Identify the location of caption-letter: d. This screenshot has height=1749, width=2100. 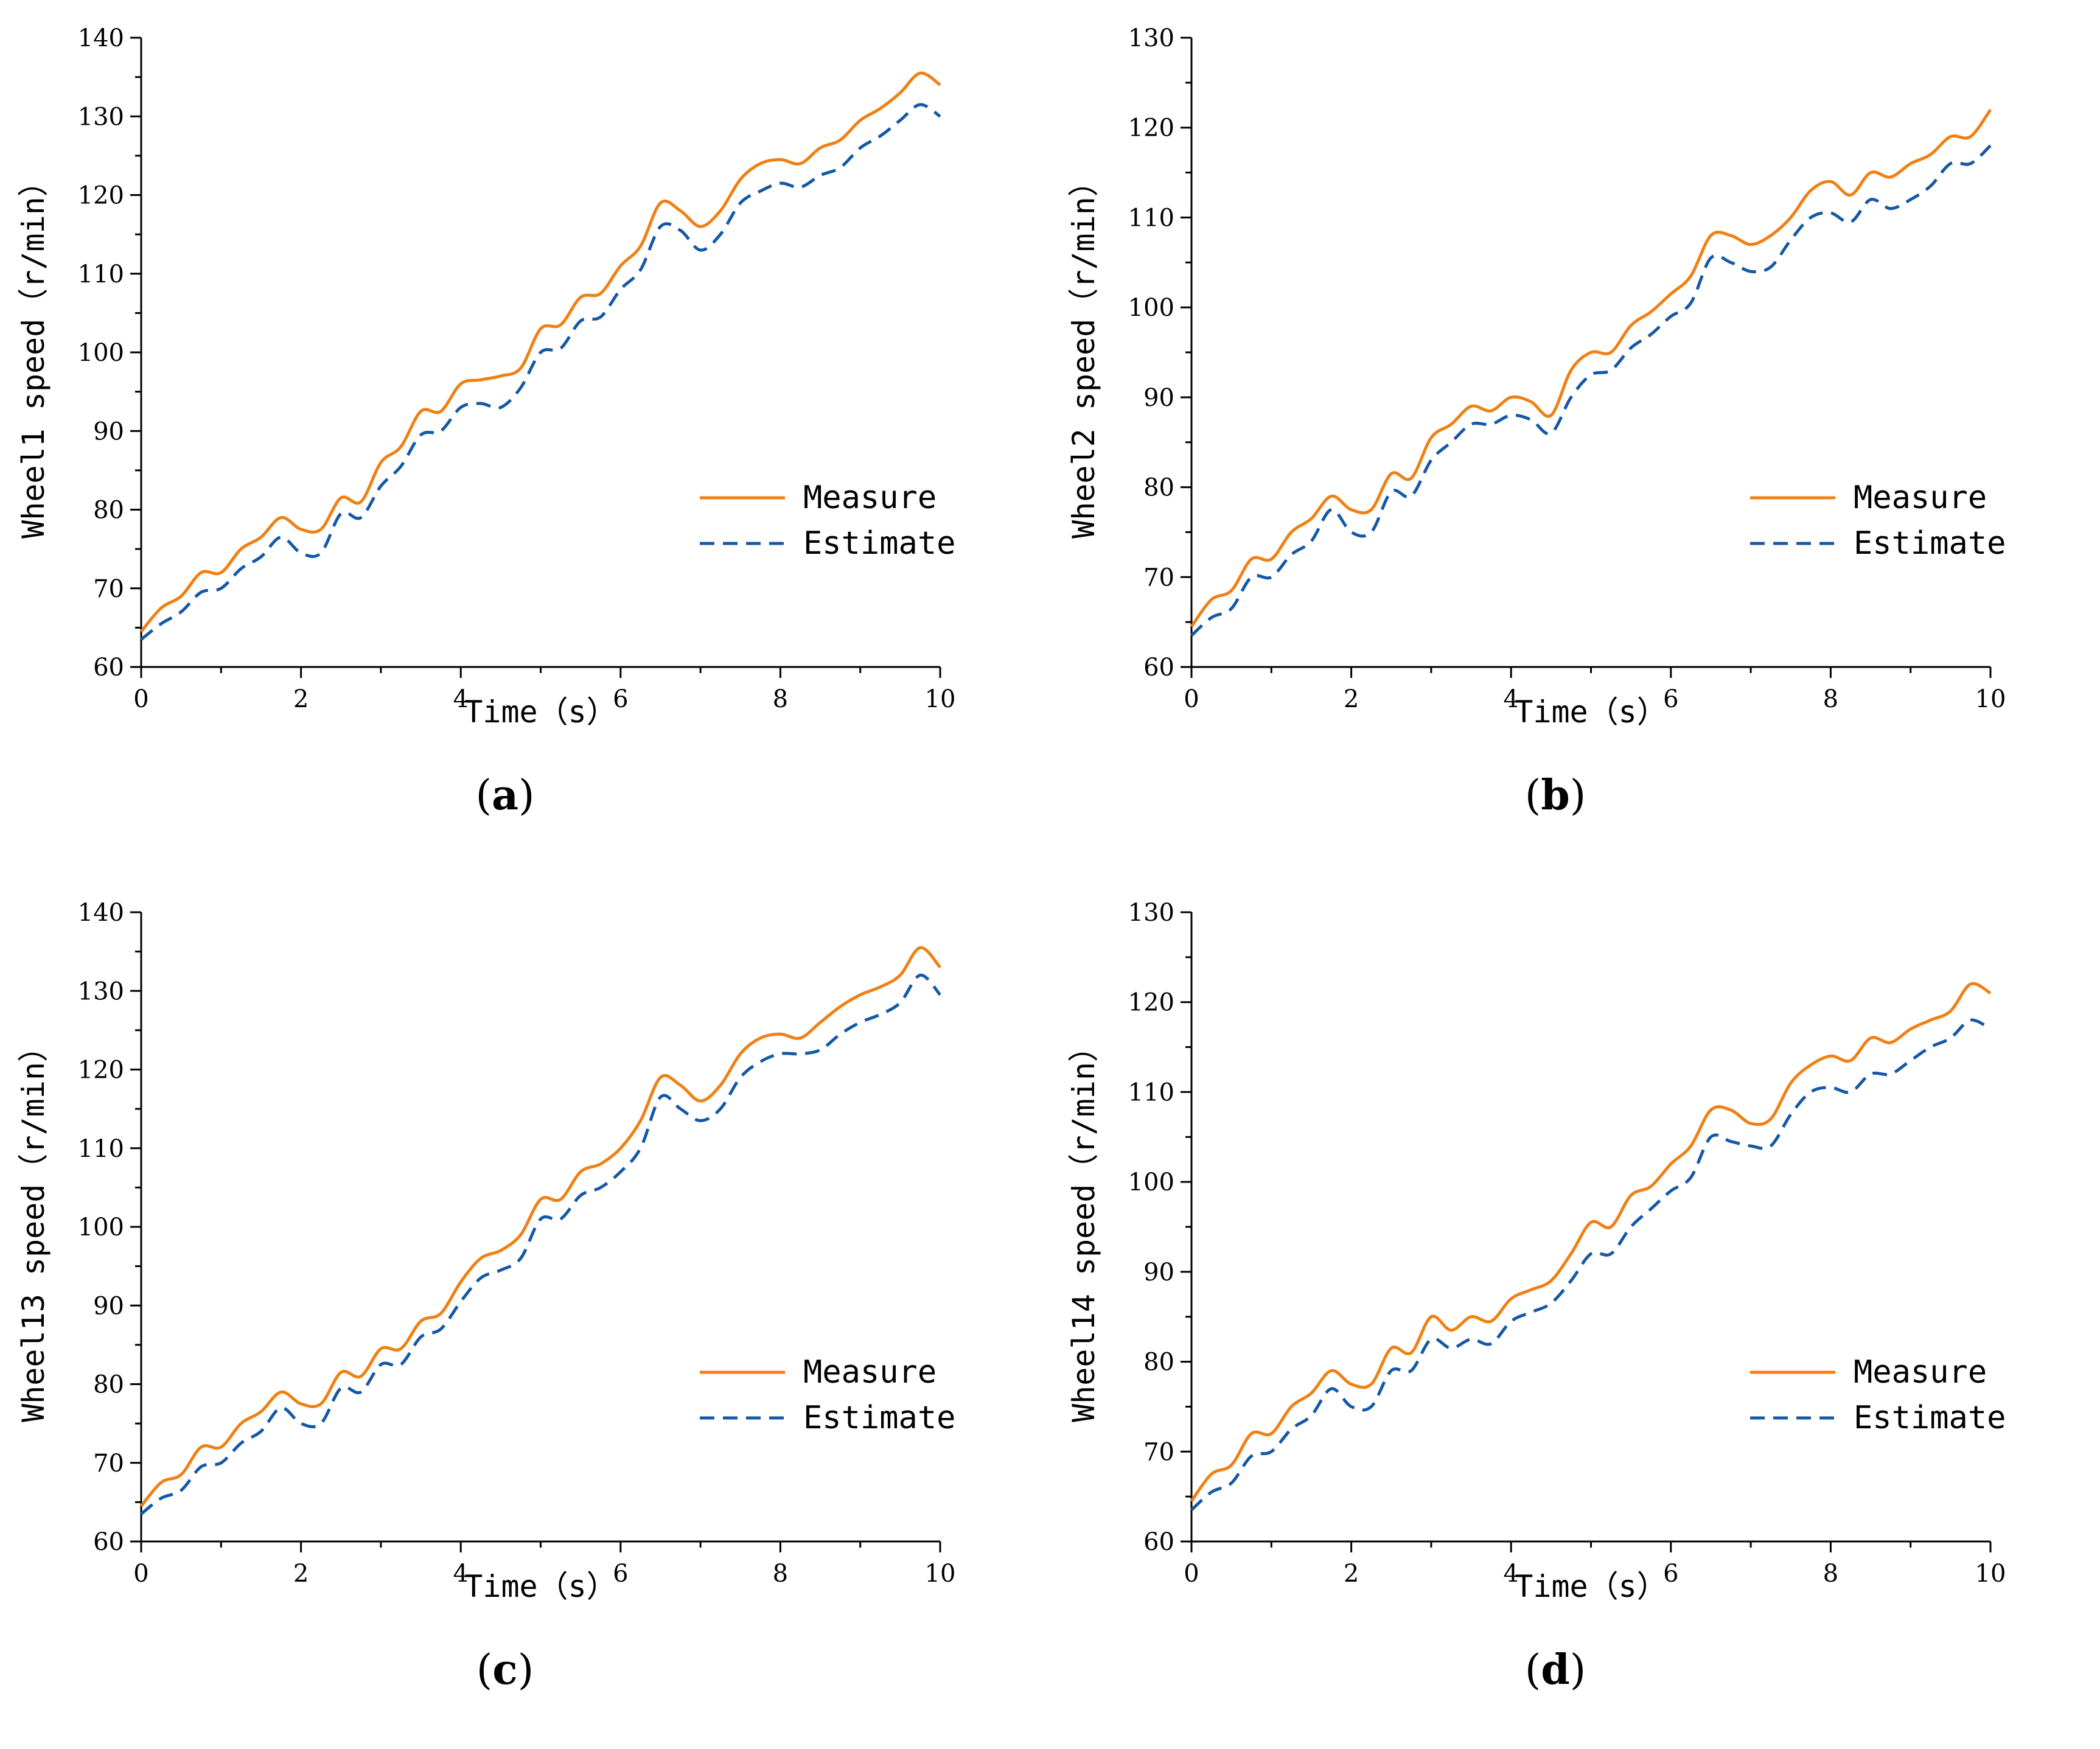
(1555, 1670).